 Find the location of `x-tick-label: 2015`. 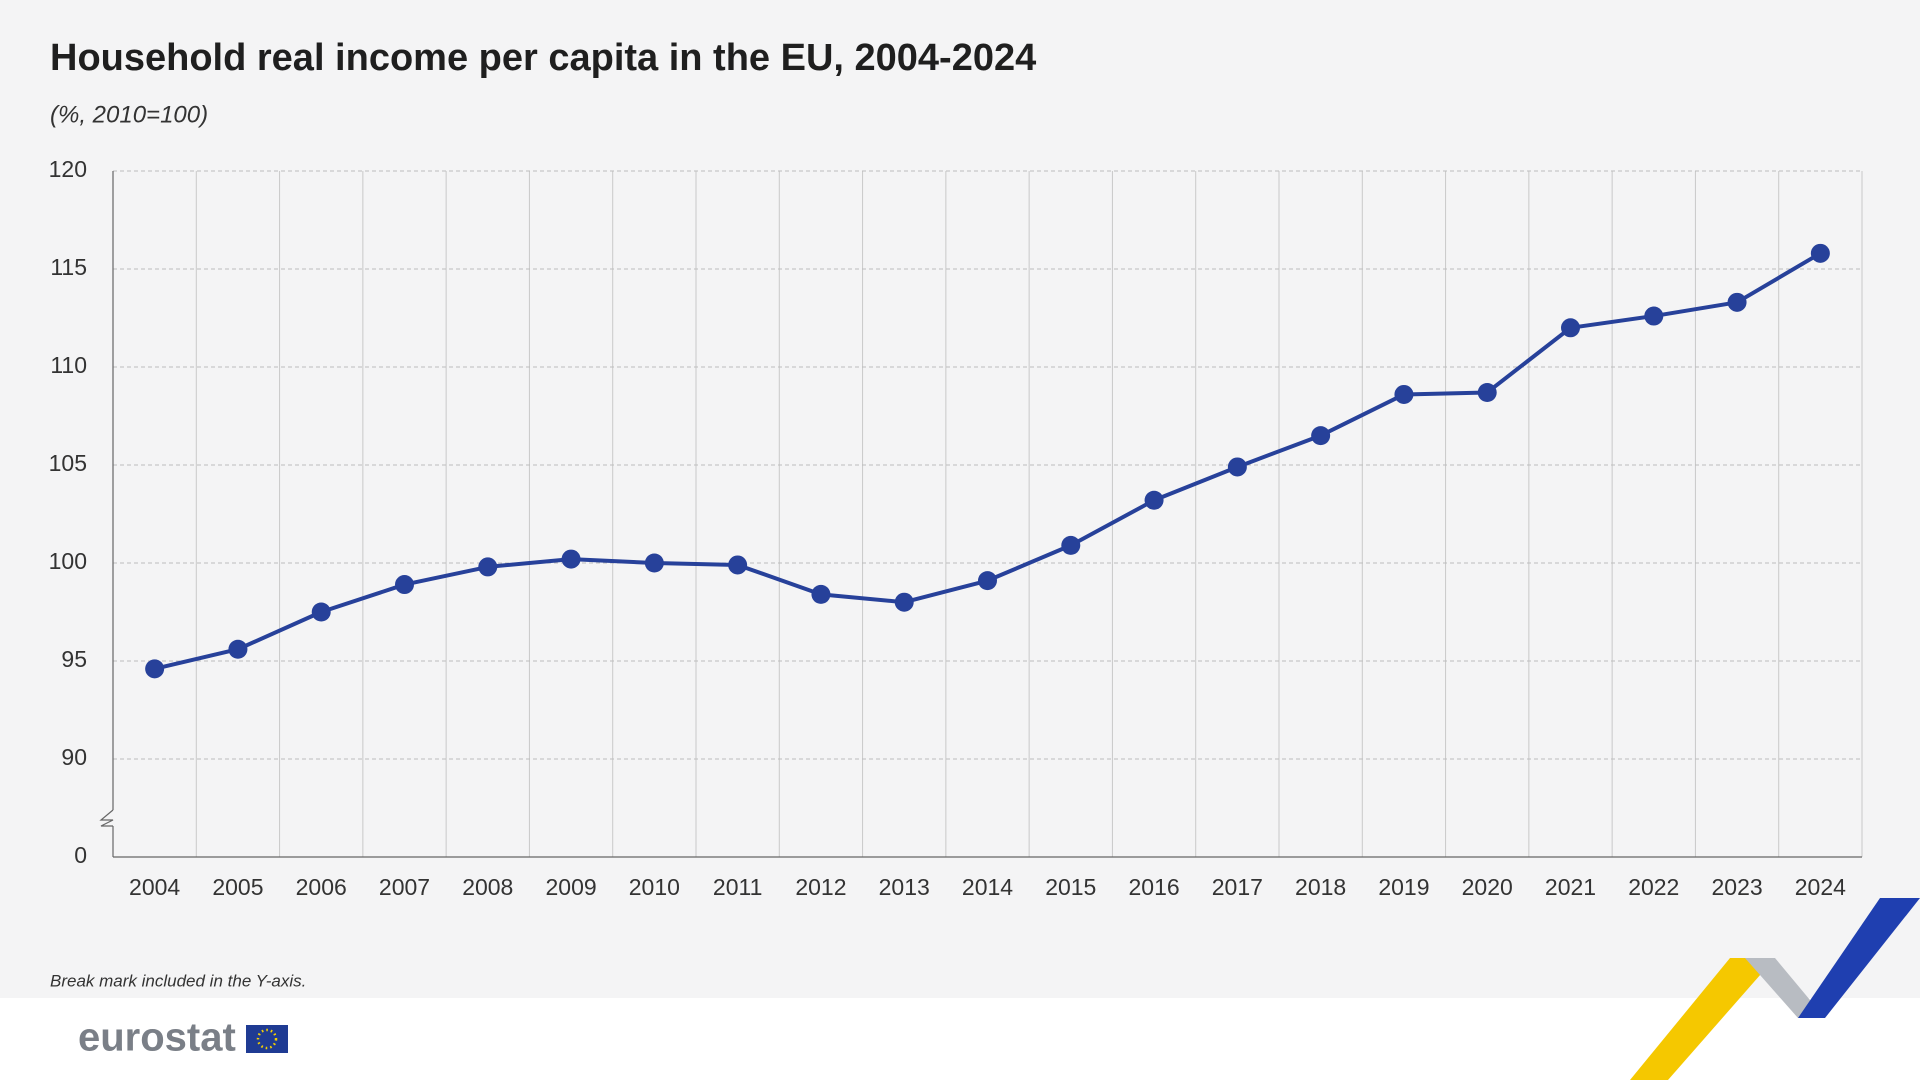

x-tick-label: 2015 is located at coordinates (1070, 887).